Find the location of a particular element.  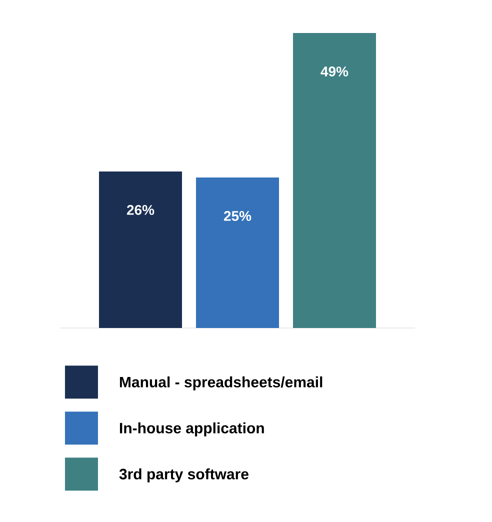

legend-label: 3rd party software is located at coordinates (183, 475).